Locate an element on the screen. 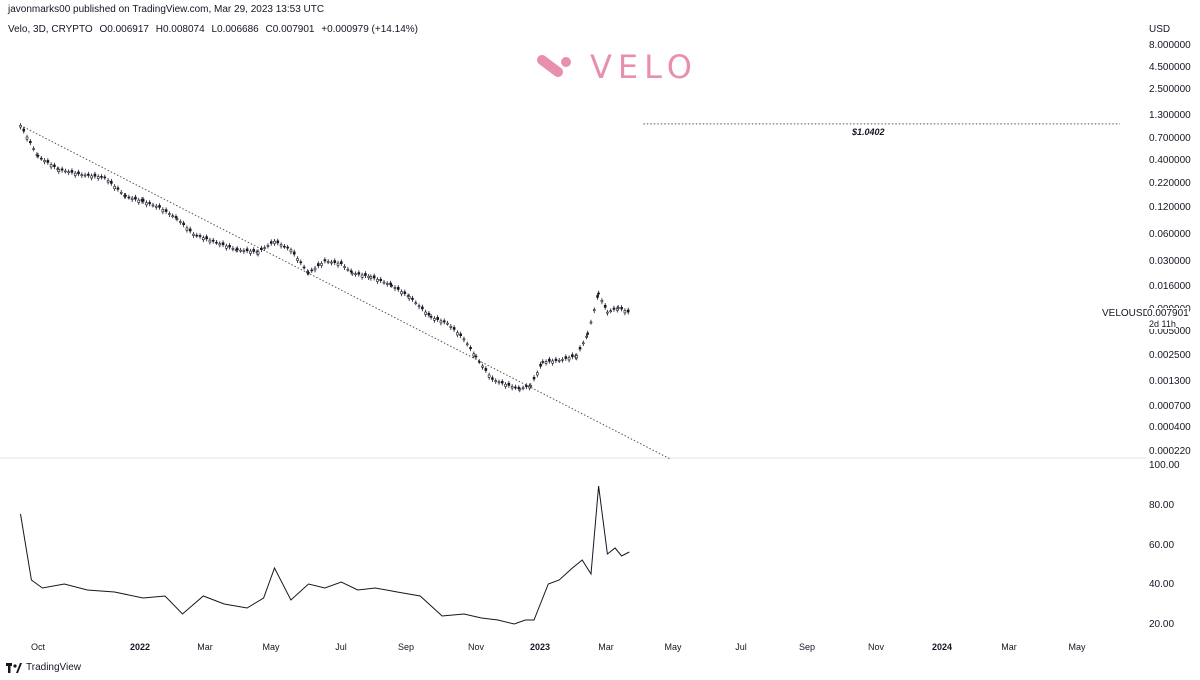  price-tick-label: 0.000400 is located at coordinates (1170, 427).